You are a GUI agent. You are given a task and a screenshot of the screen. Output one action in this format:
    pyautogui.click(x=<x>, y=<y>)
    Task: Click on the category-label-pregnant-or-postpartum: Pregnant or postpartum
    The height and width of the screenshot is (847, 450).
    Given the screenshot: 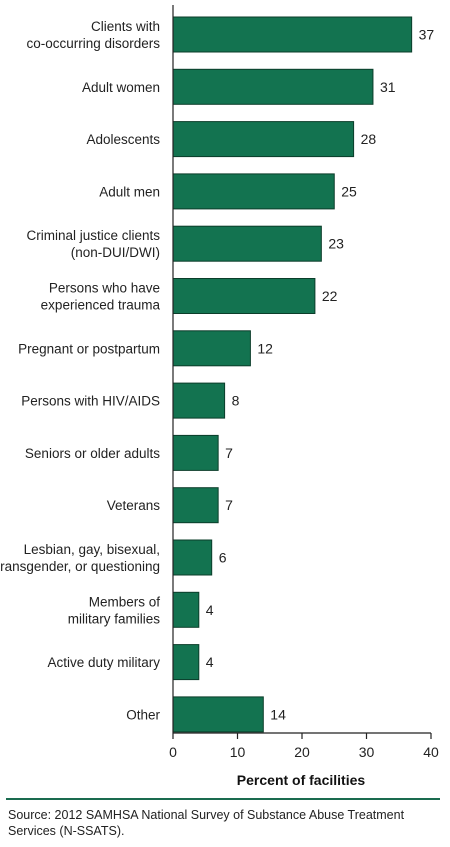 What is the action you would take?
    pyautogui.click(x=89, y=348)
    